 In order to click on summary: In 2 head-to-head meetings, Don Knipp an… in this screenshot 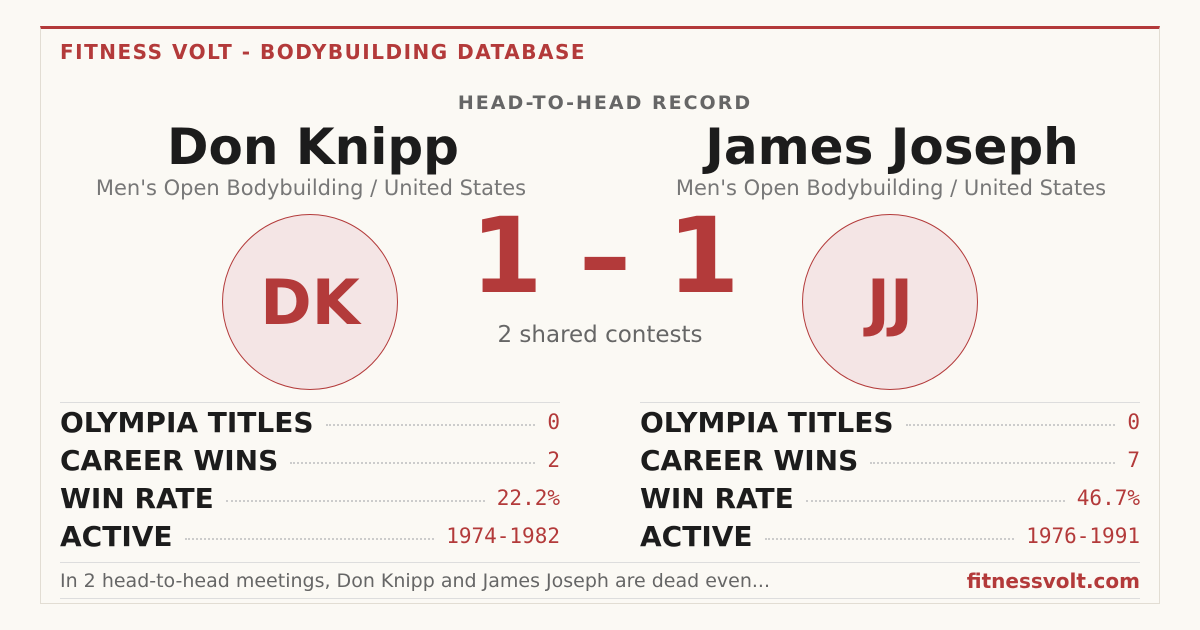, I will do `click(415, 580)`.